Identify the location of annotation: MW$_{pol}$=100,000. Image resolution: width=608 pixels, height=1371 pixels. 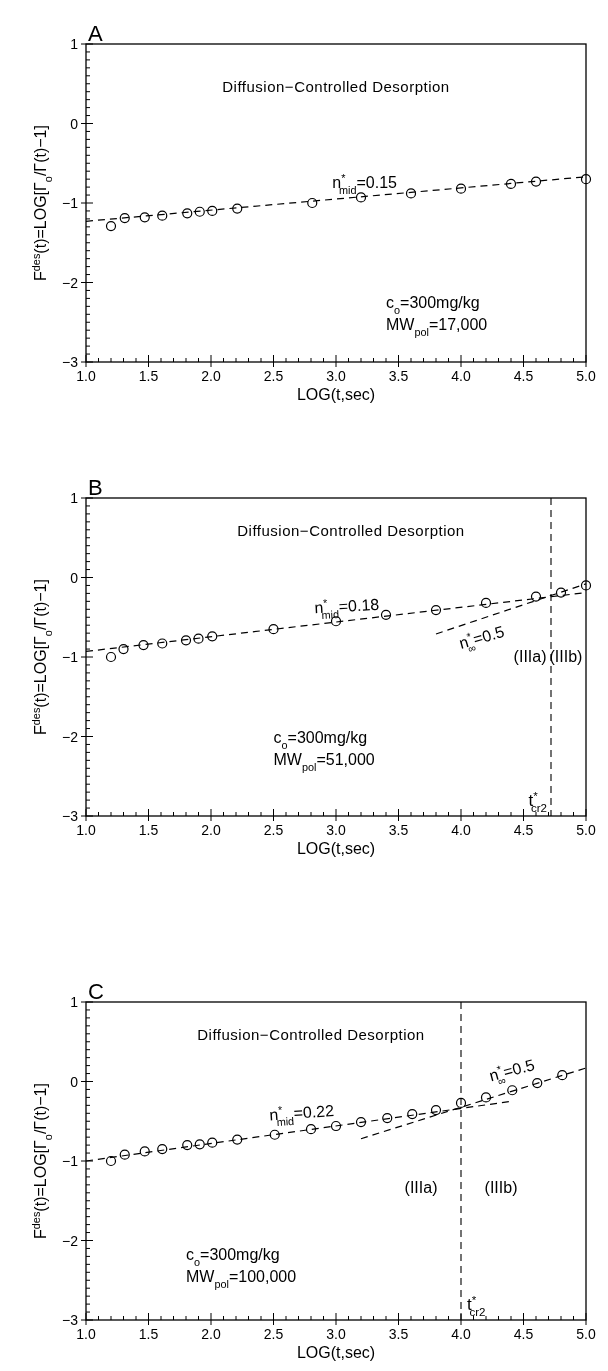
(241, 1278).